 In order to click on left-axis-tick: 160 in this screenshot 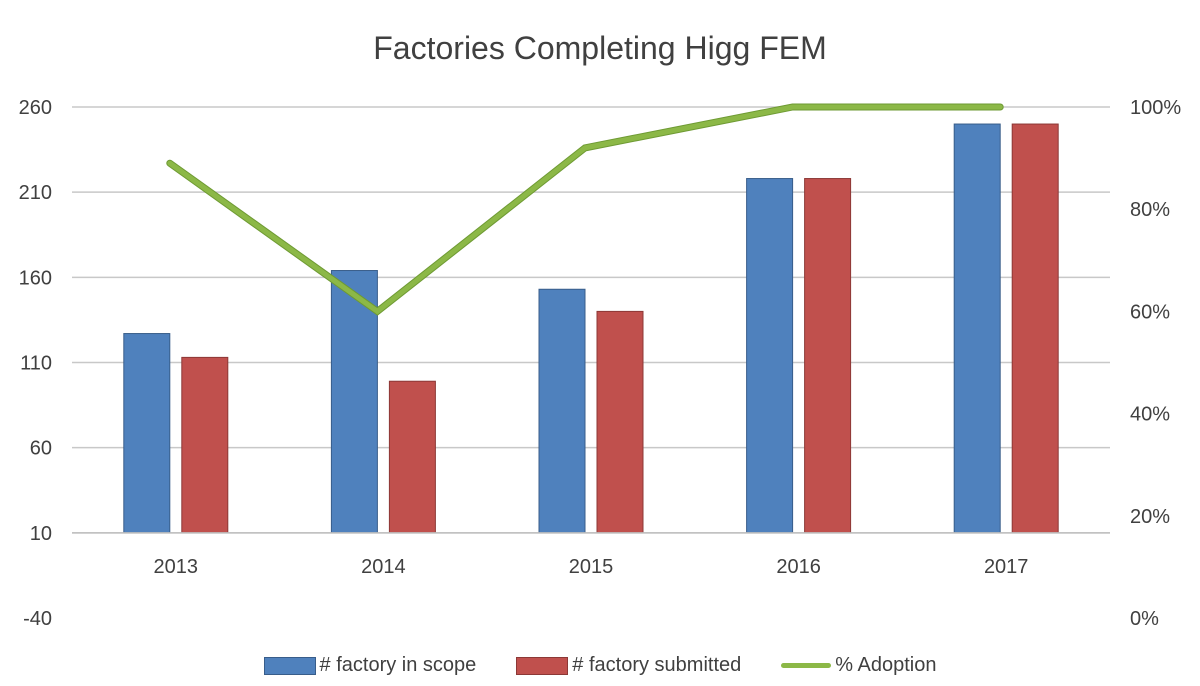, I will do `click(35, 278)`.